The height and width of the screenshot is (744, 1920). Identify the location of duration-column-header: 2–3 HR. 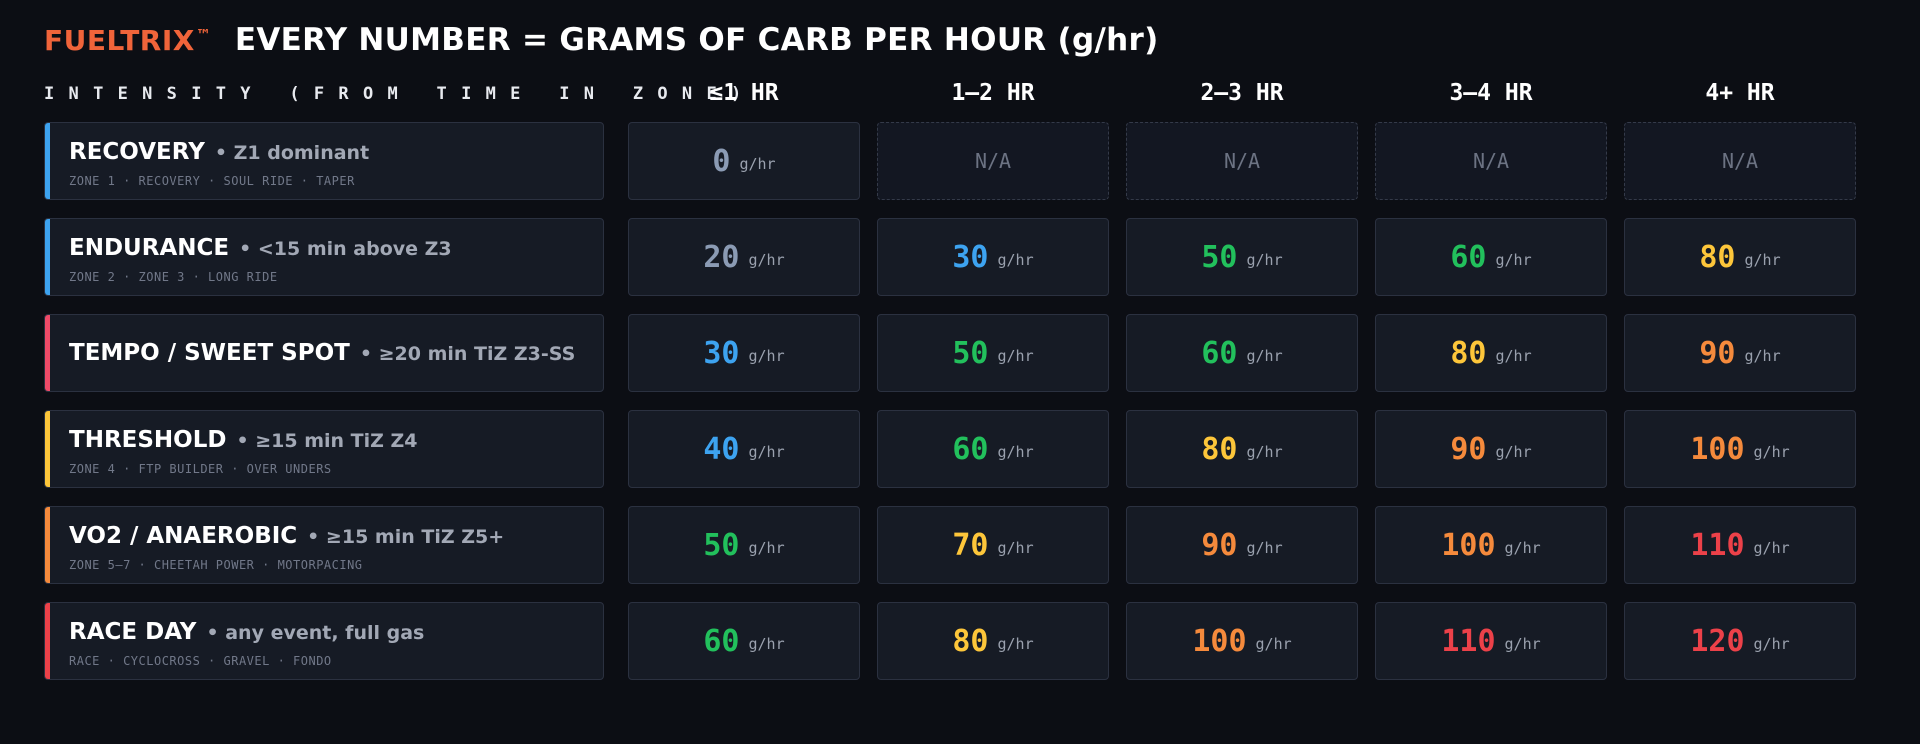
(1242, 93).